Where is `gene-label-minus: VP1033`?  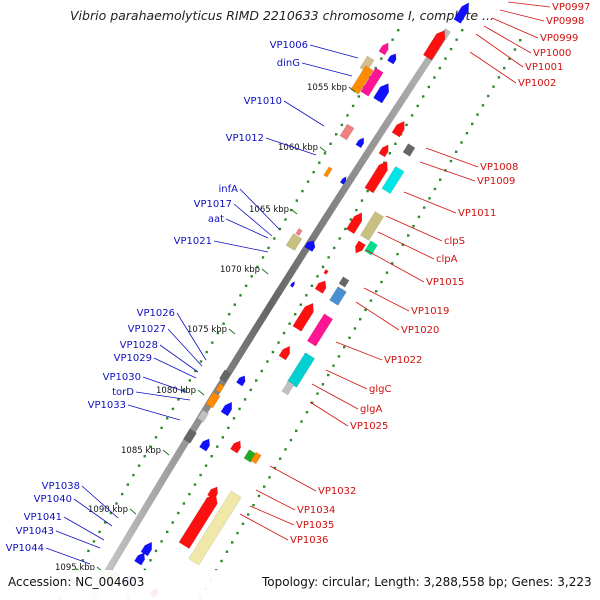
gene-label-minus: VP1033 is located at coordinates (107, 405).